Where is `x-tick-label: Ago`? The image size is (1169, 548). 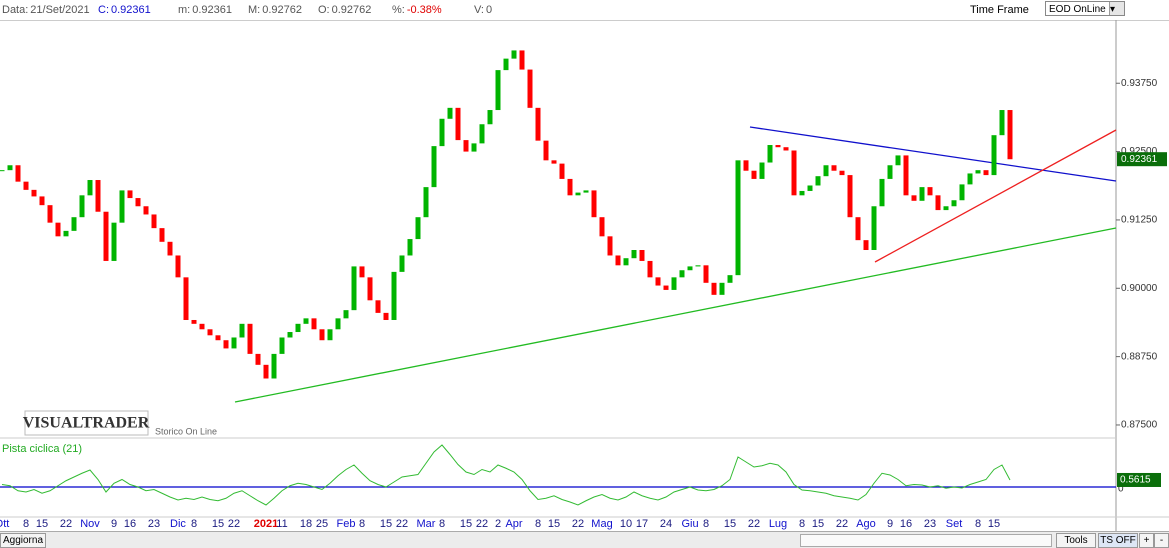 x-tick-label: Ago is located at coordinates (866, 524).